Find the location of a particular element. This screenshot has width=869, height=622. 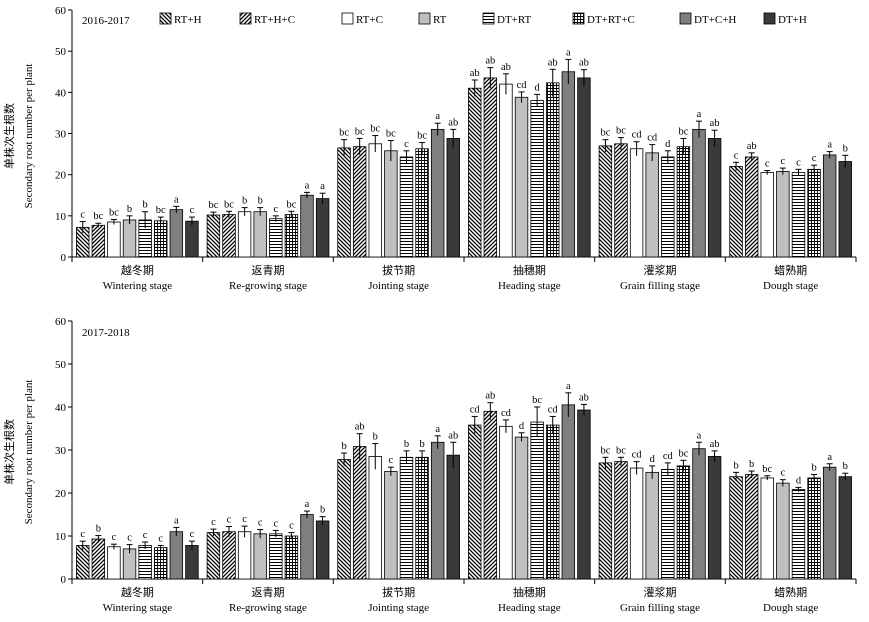

legend-label: RT+H is located at coordinates (188, 20).